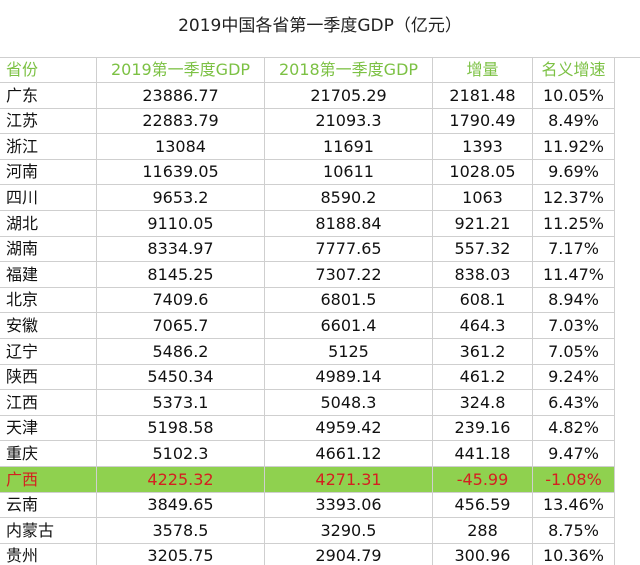 Image resolution: width=640 pixels, height=565 pixels. I want to click on table-cell: 2904.79, so click(349, 554).